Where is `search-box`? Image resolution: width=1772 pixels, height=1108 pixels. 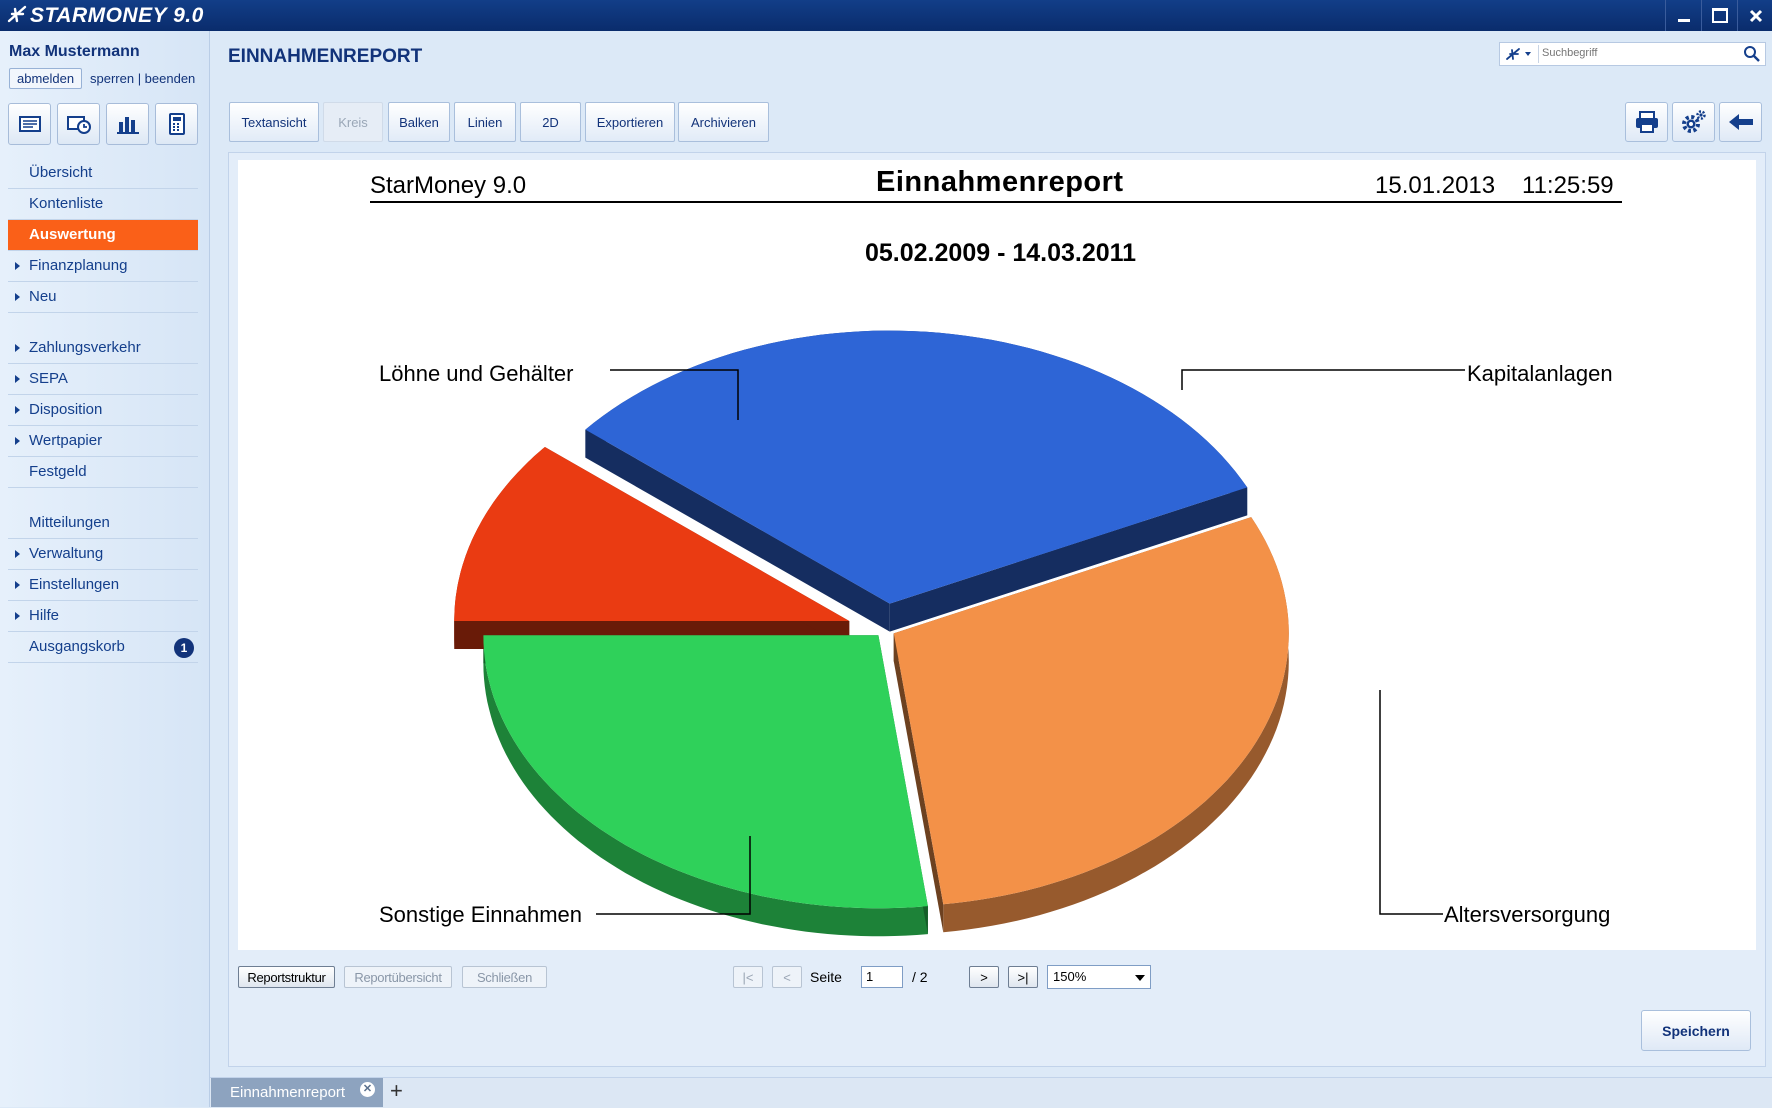
search-box is located at coordinates (1632, 54).